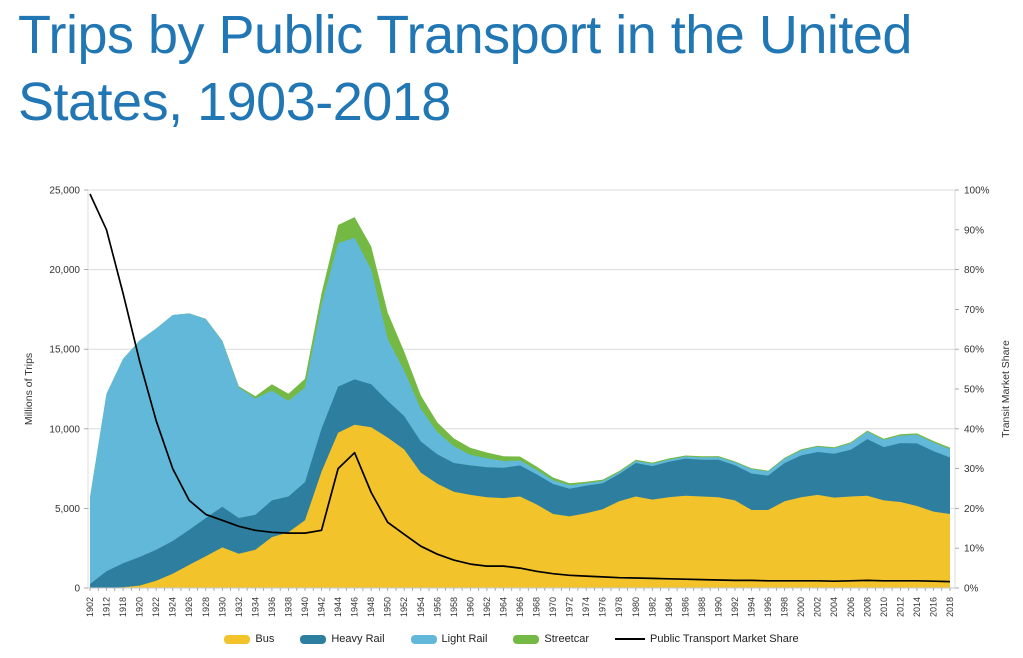 This screenshot has width=1023, height=658. Describe the element at coordinates (567, 639) in the screenshot. I see `legend-label: Streetcar` at that location.